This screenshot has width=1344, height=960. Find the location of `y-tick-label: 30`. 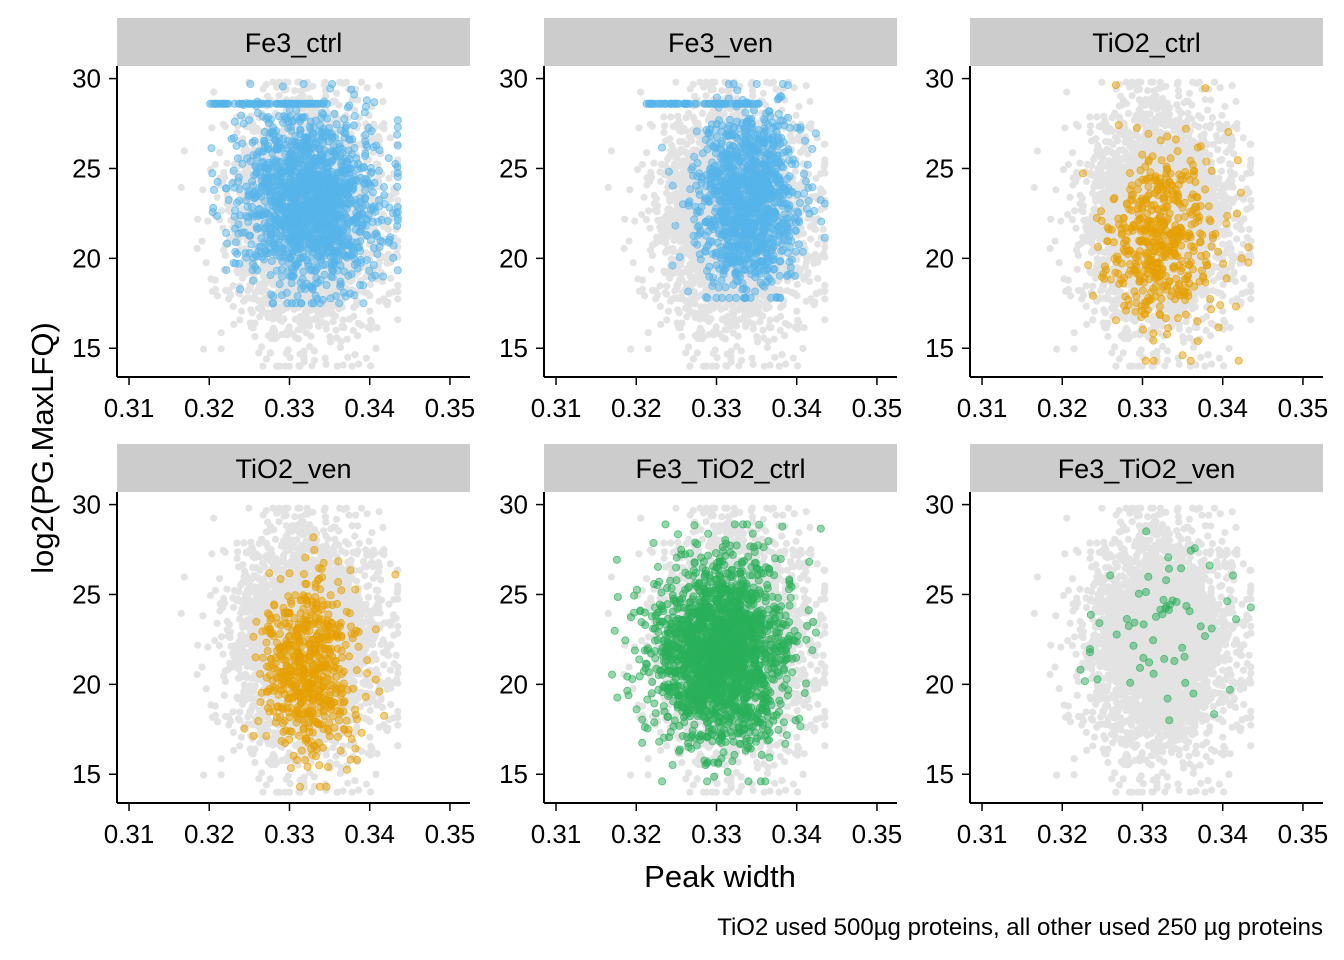

y-tick-label: 30 is located at coordinates (86, 79).